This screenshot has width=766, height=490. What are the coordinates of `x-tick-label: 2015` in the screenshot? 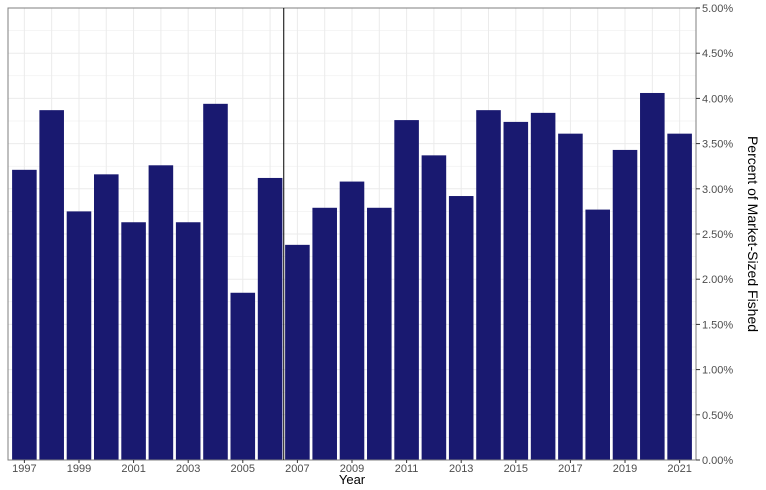 It's located at (516, 469).